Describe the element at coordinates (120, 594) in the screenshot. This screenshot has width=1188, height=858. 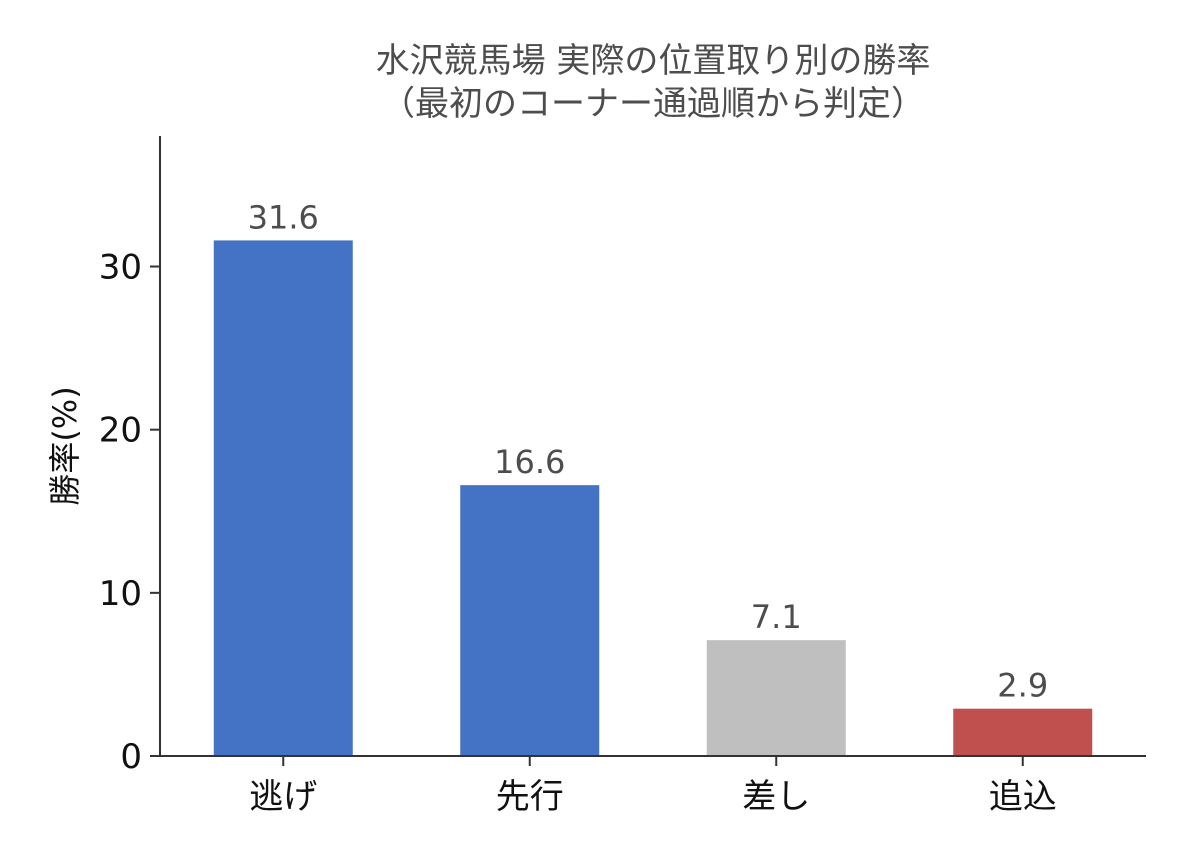
I see `y-tick-label-10: 10` at that location.